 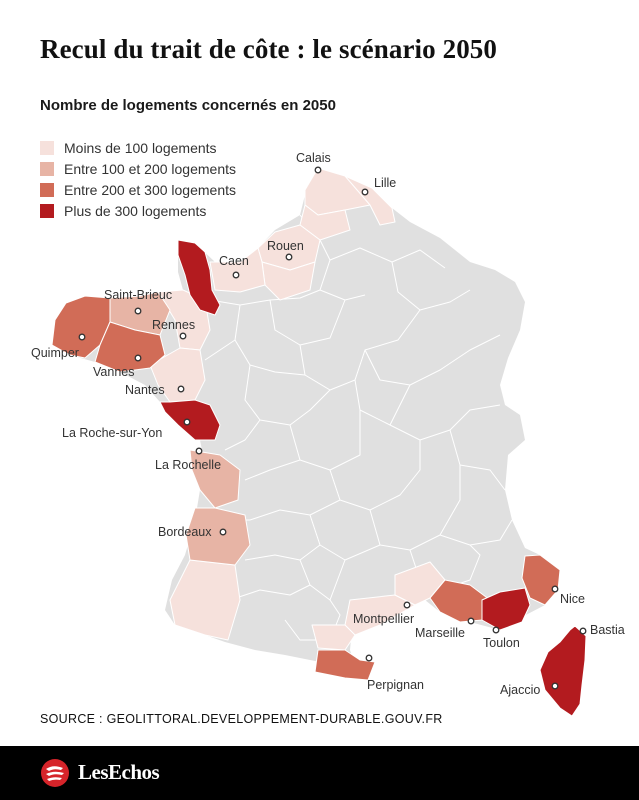 What do you see at coordinates (150, 189) in the screenshot?
I see `legend-label-3: Entre 200 et 300 logements` at bounding box center [150, 189].